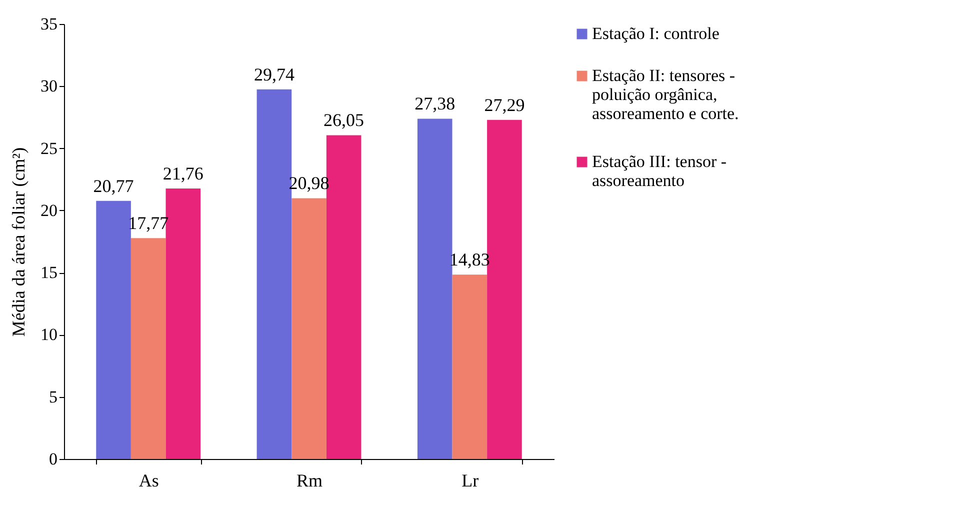 The height and width of the screenshot is (531, 957). Describe the element at coordinates (49, 24) in the screenshot. I see `y-tick-label: 35` at that location.